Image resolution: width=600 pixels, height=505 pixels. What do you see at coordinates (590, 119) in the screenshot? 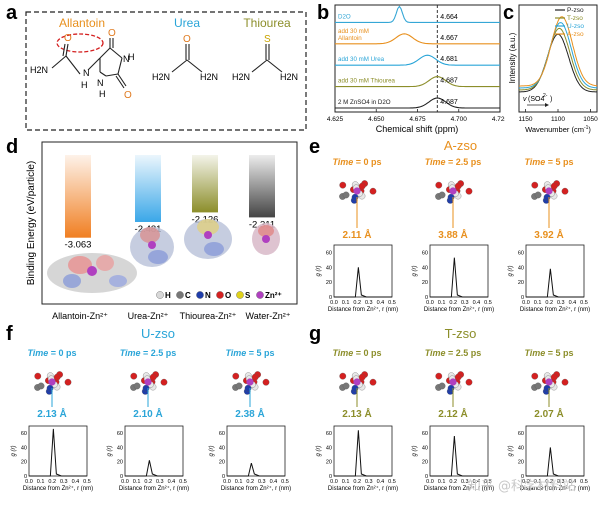
I see `panel-c-xtick-label: 1050` at bounding box center [590, 119].